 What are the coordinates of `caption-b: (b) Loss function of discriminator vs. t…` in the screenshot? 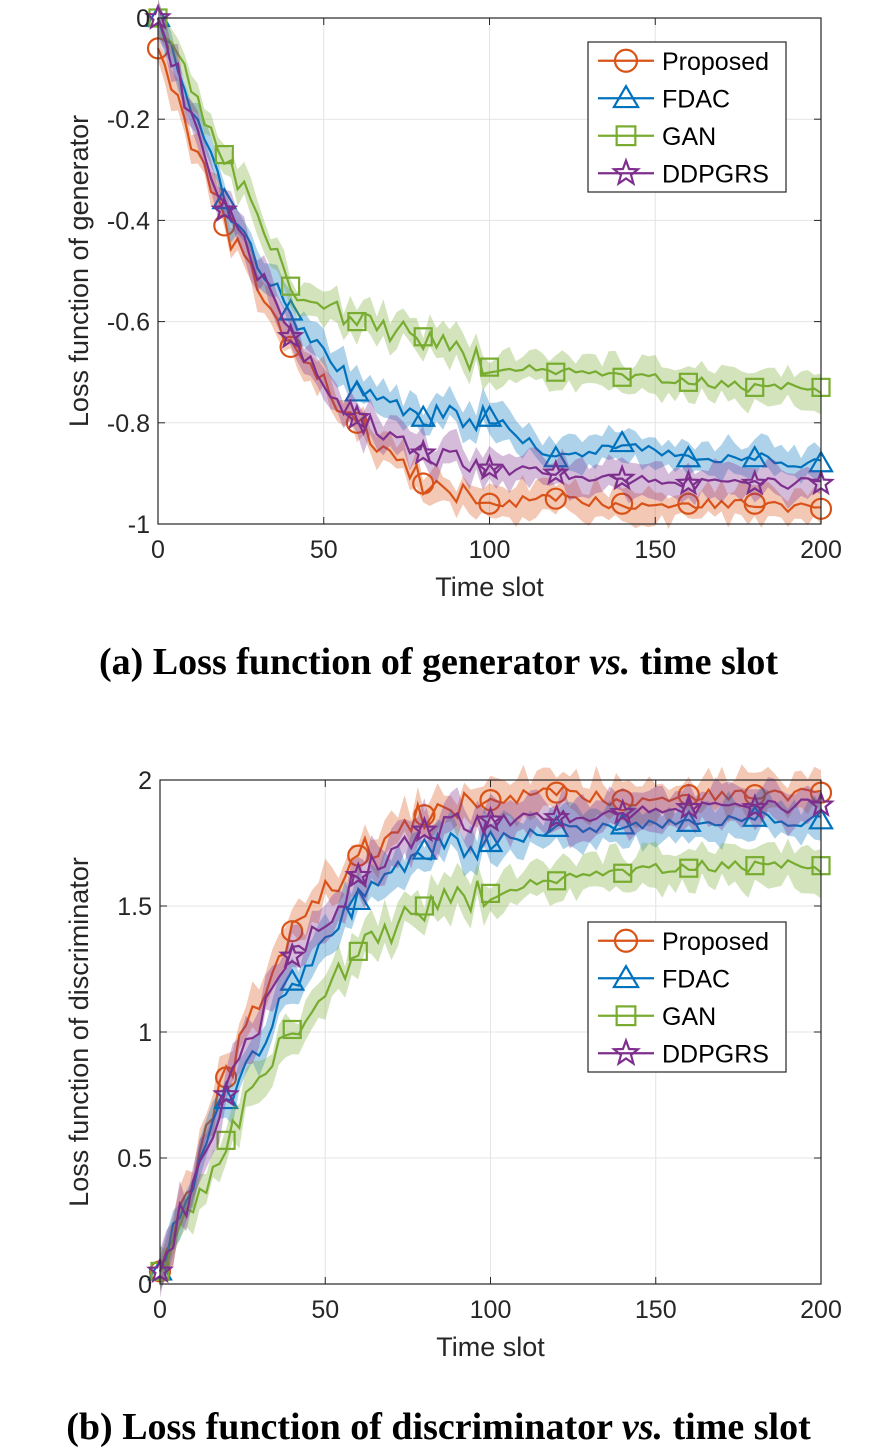 It's located at (438, 1427).